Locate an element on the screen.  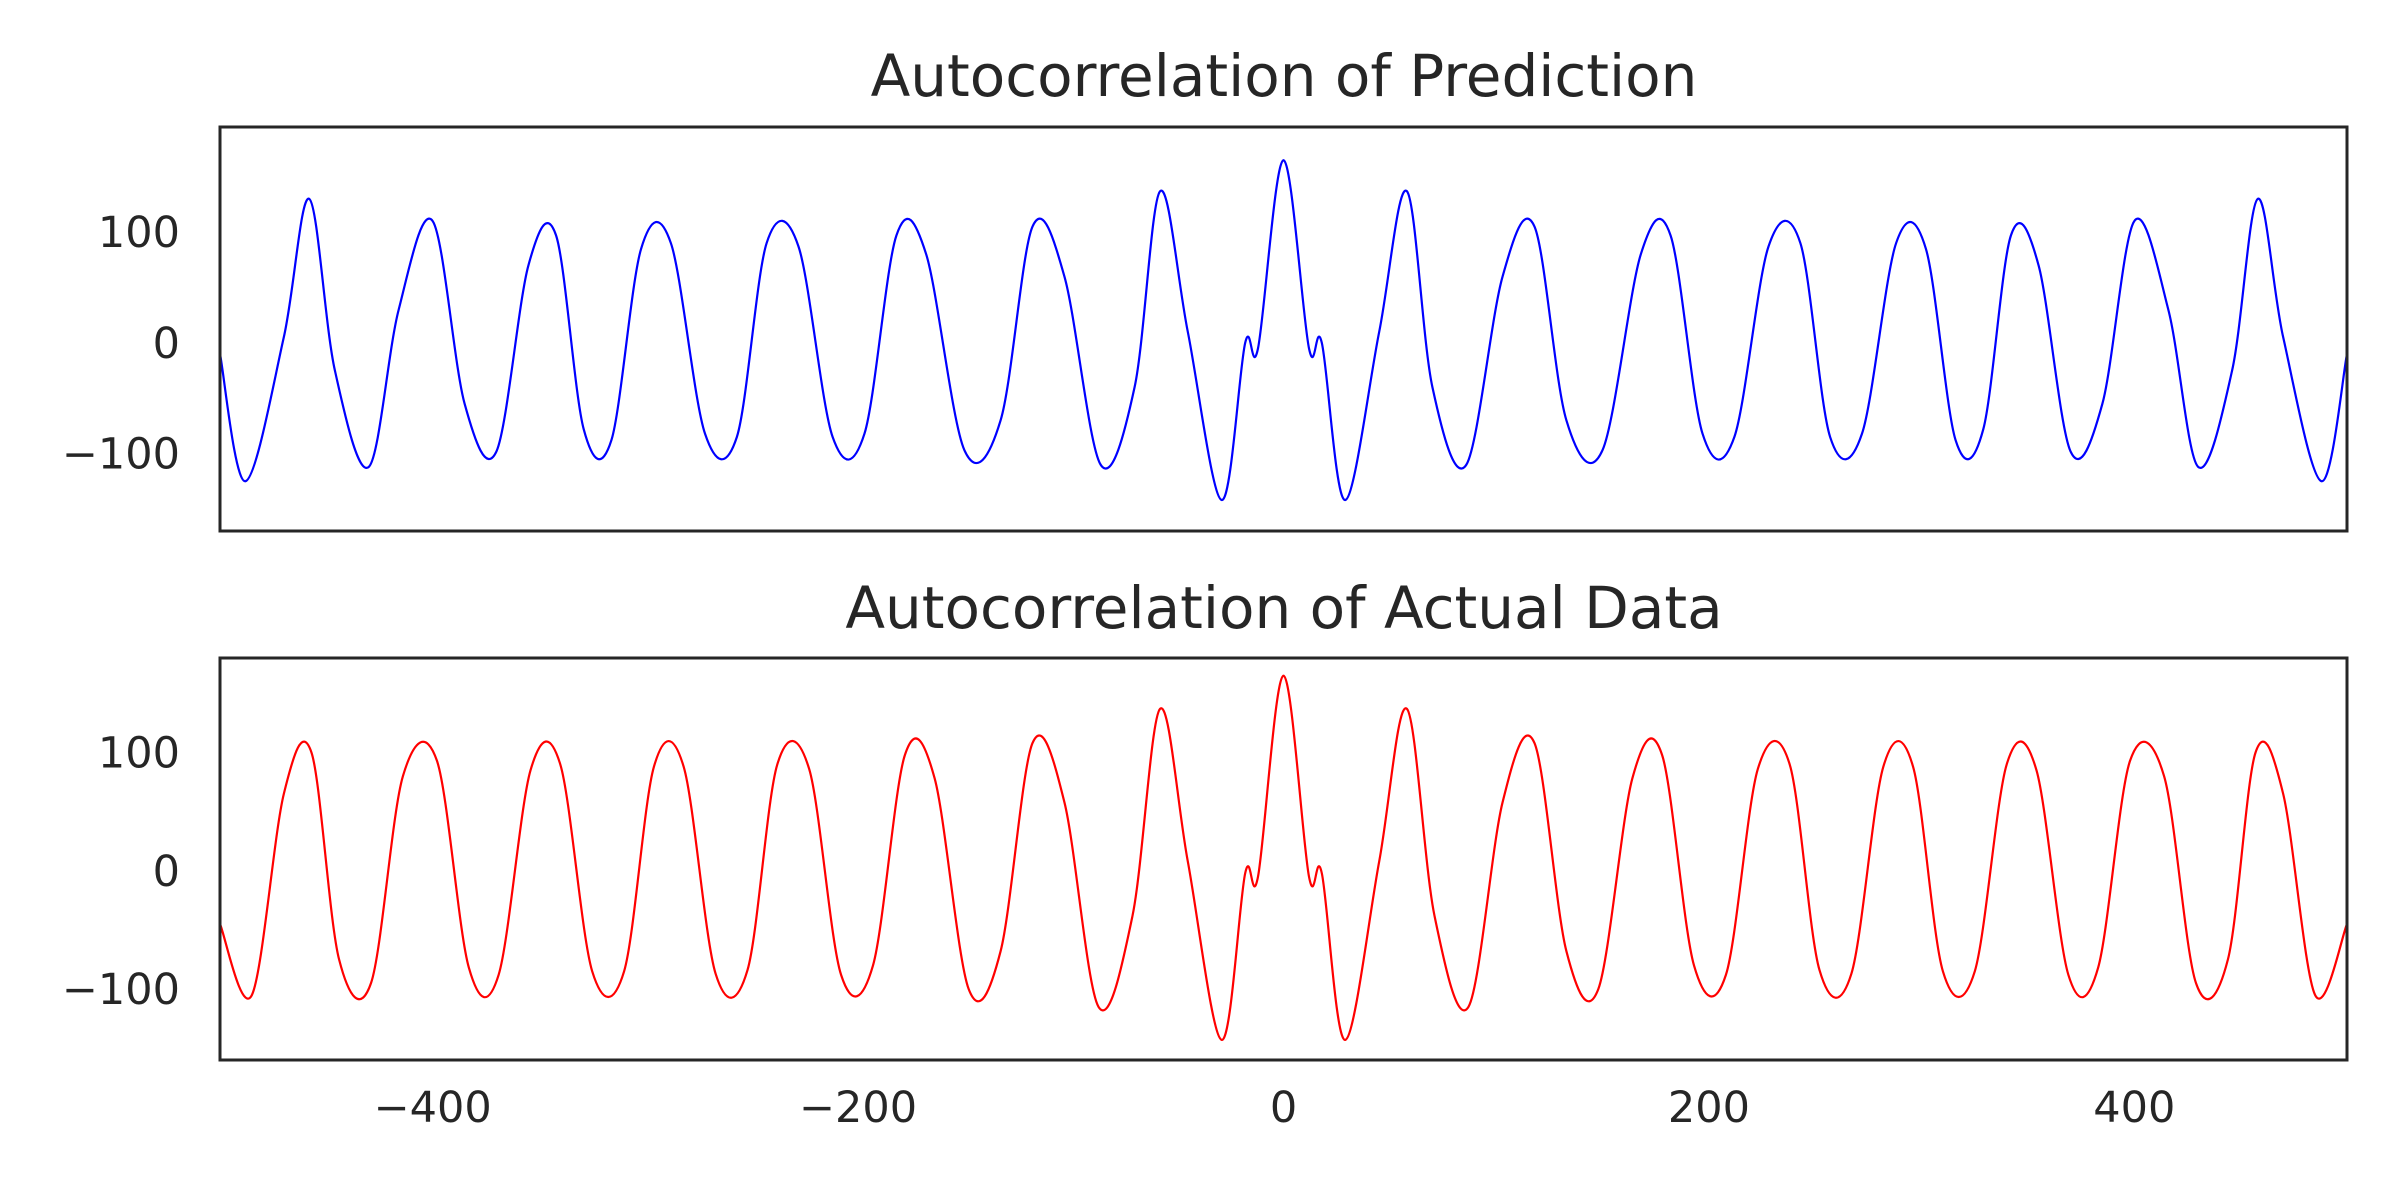
x-tick-label: −200 is located at coordinates (858, 1108).